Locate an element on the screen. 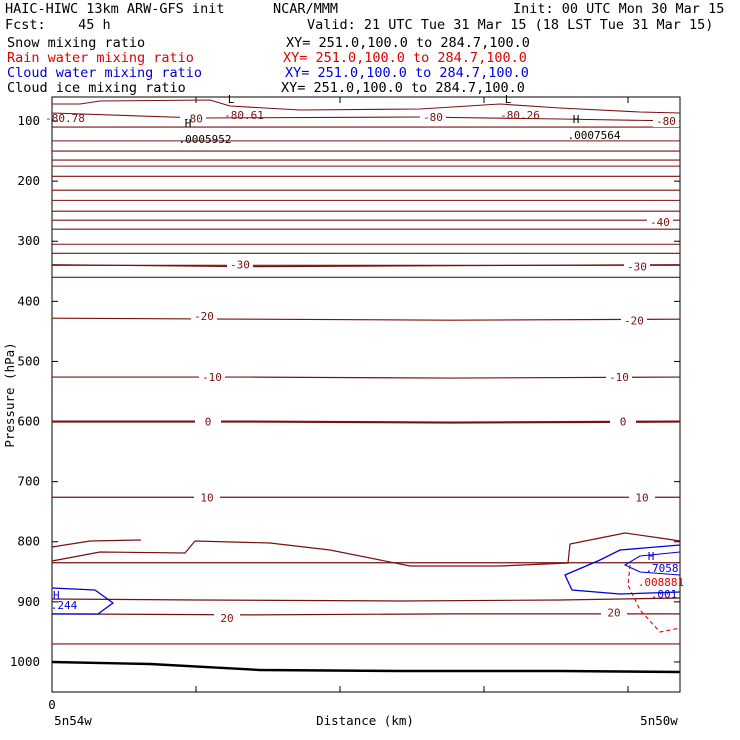 The height and width of the screenshot is (740, 740). field-cloudwater-name: Cloud water mixing ratio is located at coordinates (105, 73).